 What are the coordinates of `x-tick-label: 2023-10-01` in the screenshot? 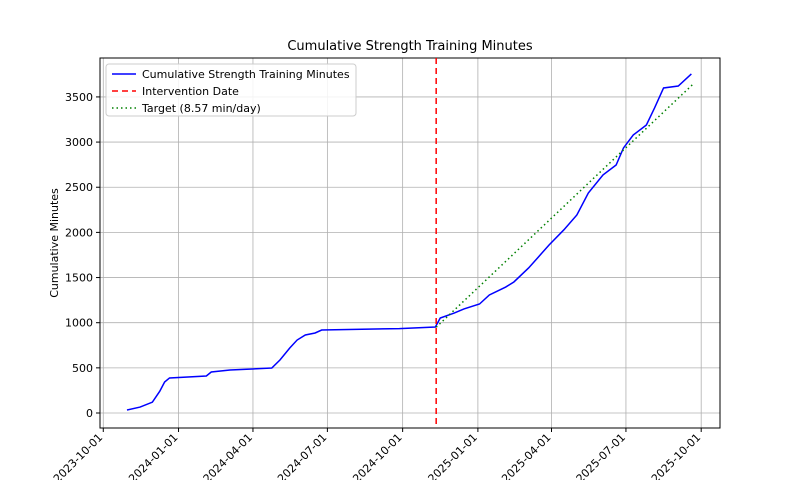 It's located at (78, 455).